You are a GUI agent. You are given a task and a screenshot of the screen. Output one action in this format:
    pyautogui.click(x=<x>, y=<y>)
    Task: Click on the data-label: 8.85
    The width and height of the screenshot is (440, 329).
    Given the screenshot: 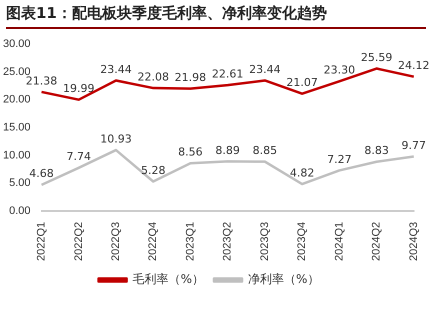 What is the action you would take?
    pyautogui.click(x=265, y=150)
    